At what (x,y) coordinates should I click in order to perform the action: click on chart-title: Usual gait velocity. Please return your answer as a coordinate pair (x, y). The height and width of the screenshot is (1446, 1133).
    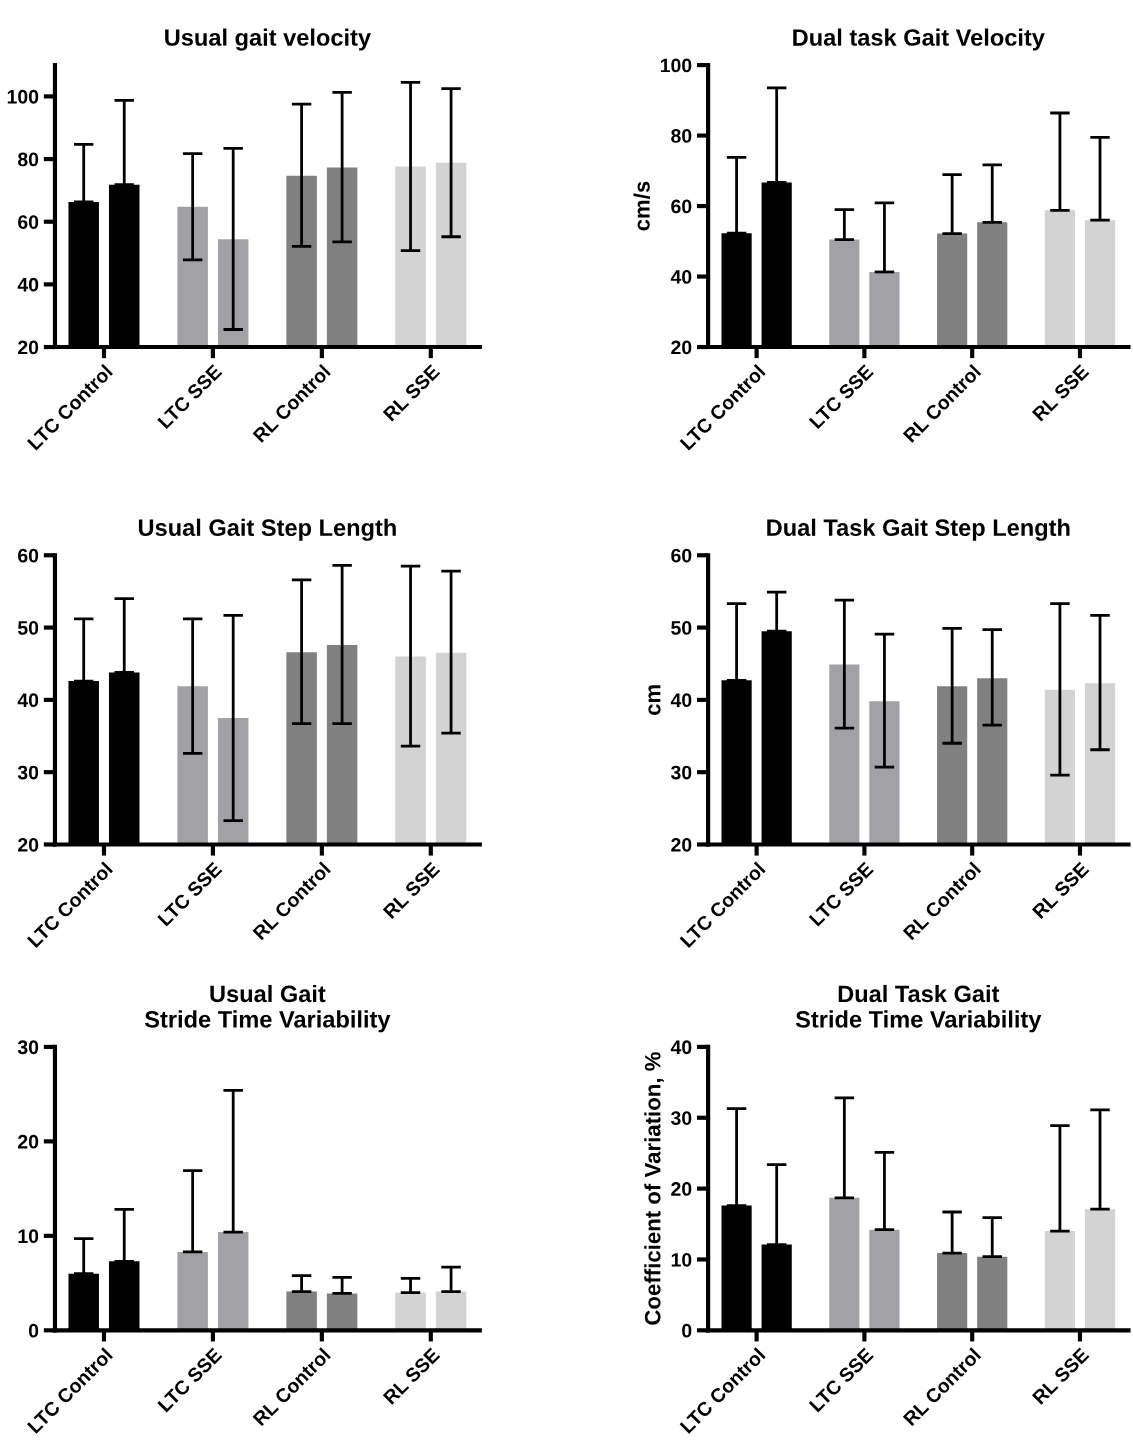
    Looking at the image, I should click on (268, 39).